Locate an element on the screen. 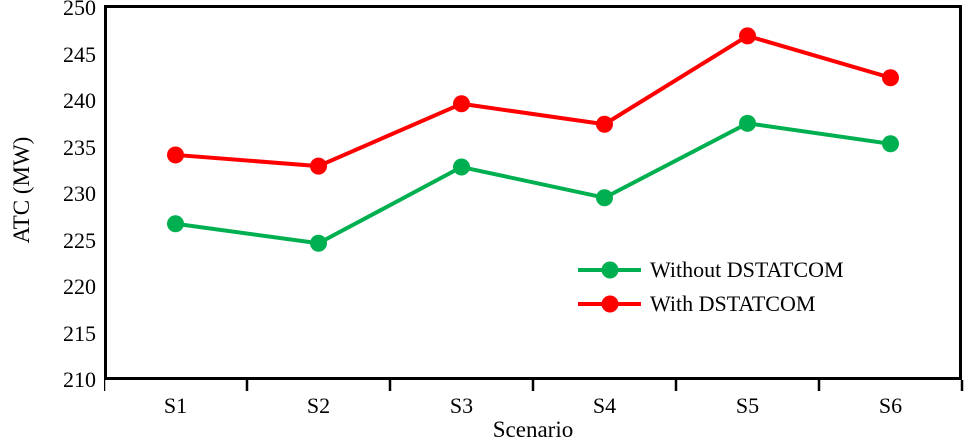  x-tick-label: S4 is located at coordinates (604, 405).